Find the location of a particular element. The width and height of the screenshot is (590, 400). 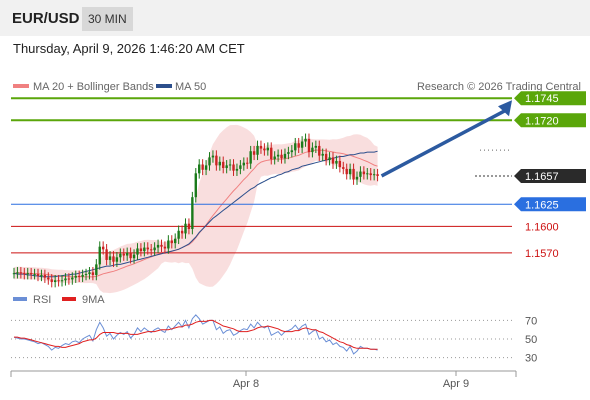

timeframe-button: 30 MIN is located at coordinates (107, 19).